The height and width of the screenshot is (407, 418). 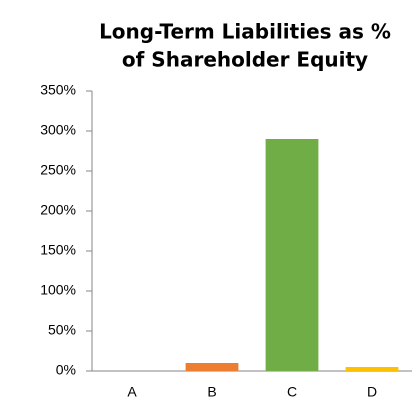 What do you see at coordinates (66, 370) in the screenshot?
I see `y-tick-label: 0%` at bounding box center [66, 370].